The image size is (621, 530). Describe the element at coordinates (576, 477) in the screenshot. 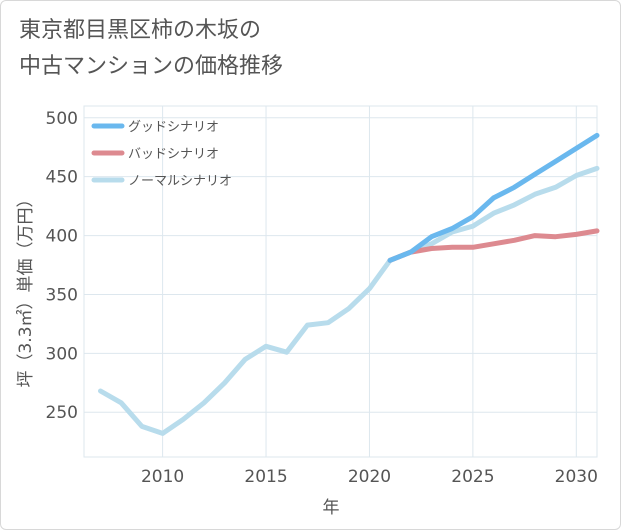

I see `x-tick-label: 2030` at that location.